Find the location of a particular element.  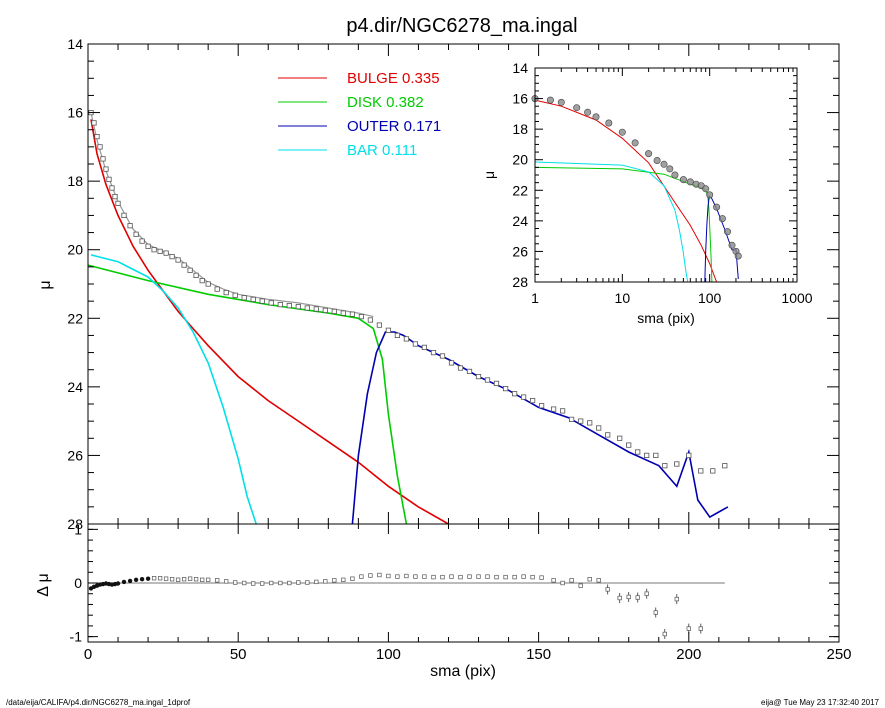

inset-y-tick-label: 22 is located at coordinates (520, 190).